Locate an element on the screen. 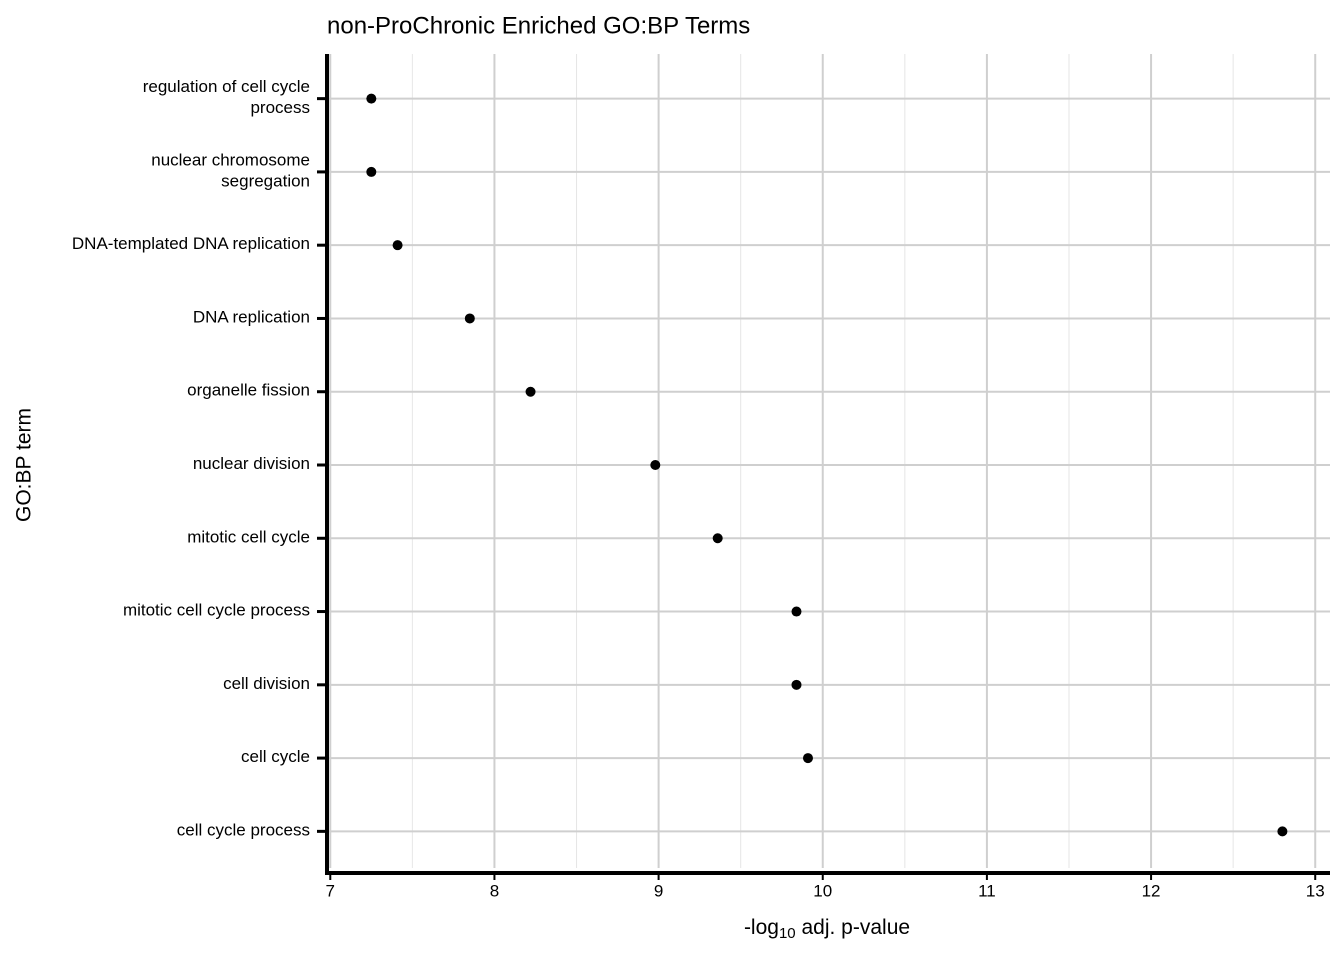 The height and width of the screenshot is (960, 1344). y-tick-label: cell division is located at coordinates (266, 683).